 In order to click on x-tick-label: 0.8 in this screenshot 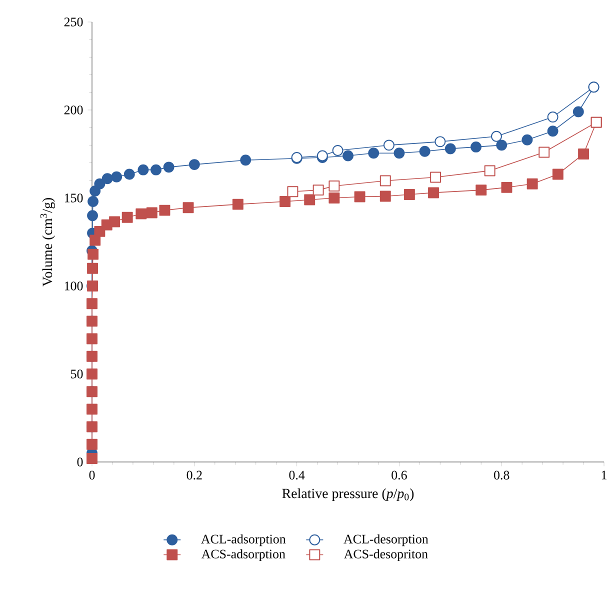, I will do `click(502, 475)`.